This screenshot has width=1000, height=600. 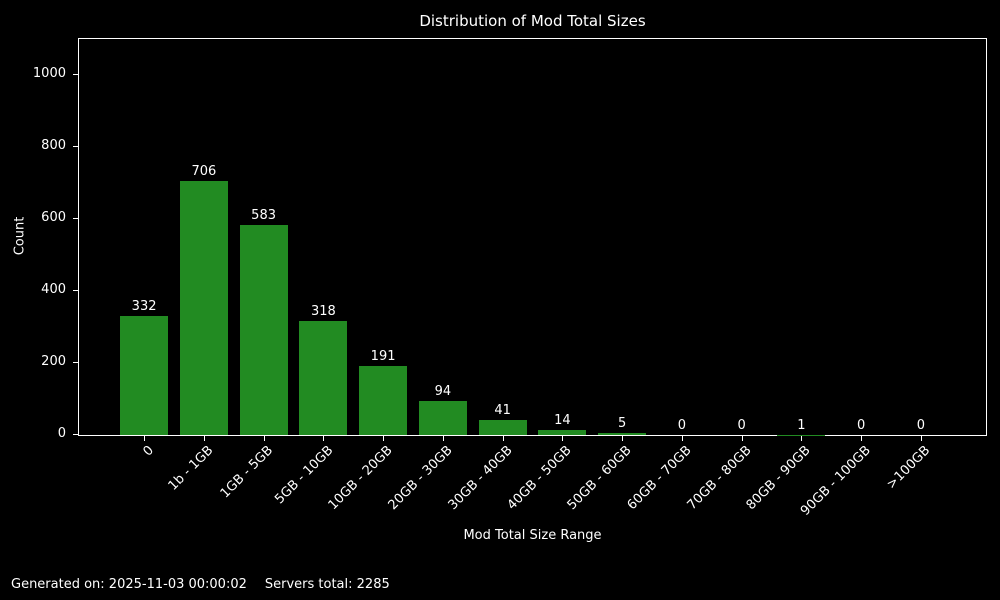 What do you see at coordinates (327, 584) in the screenshot?
I see `servers-total-text: Servers total: 2285` at bounding box center [327, 584].